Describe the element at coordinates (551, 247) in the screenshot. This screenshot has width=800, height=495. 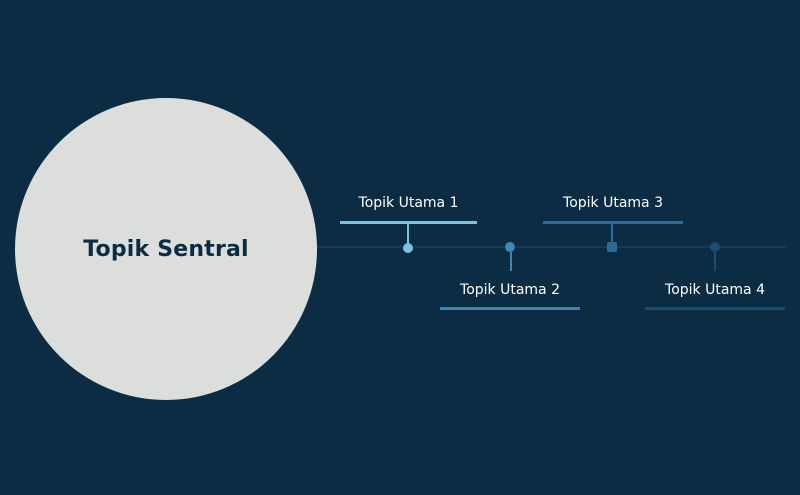
I see `connector-line` at that location.